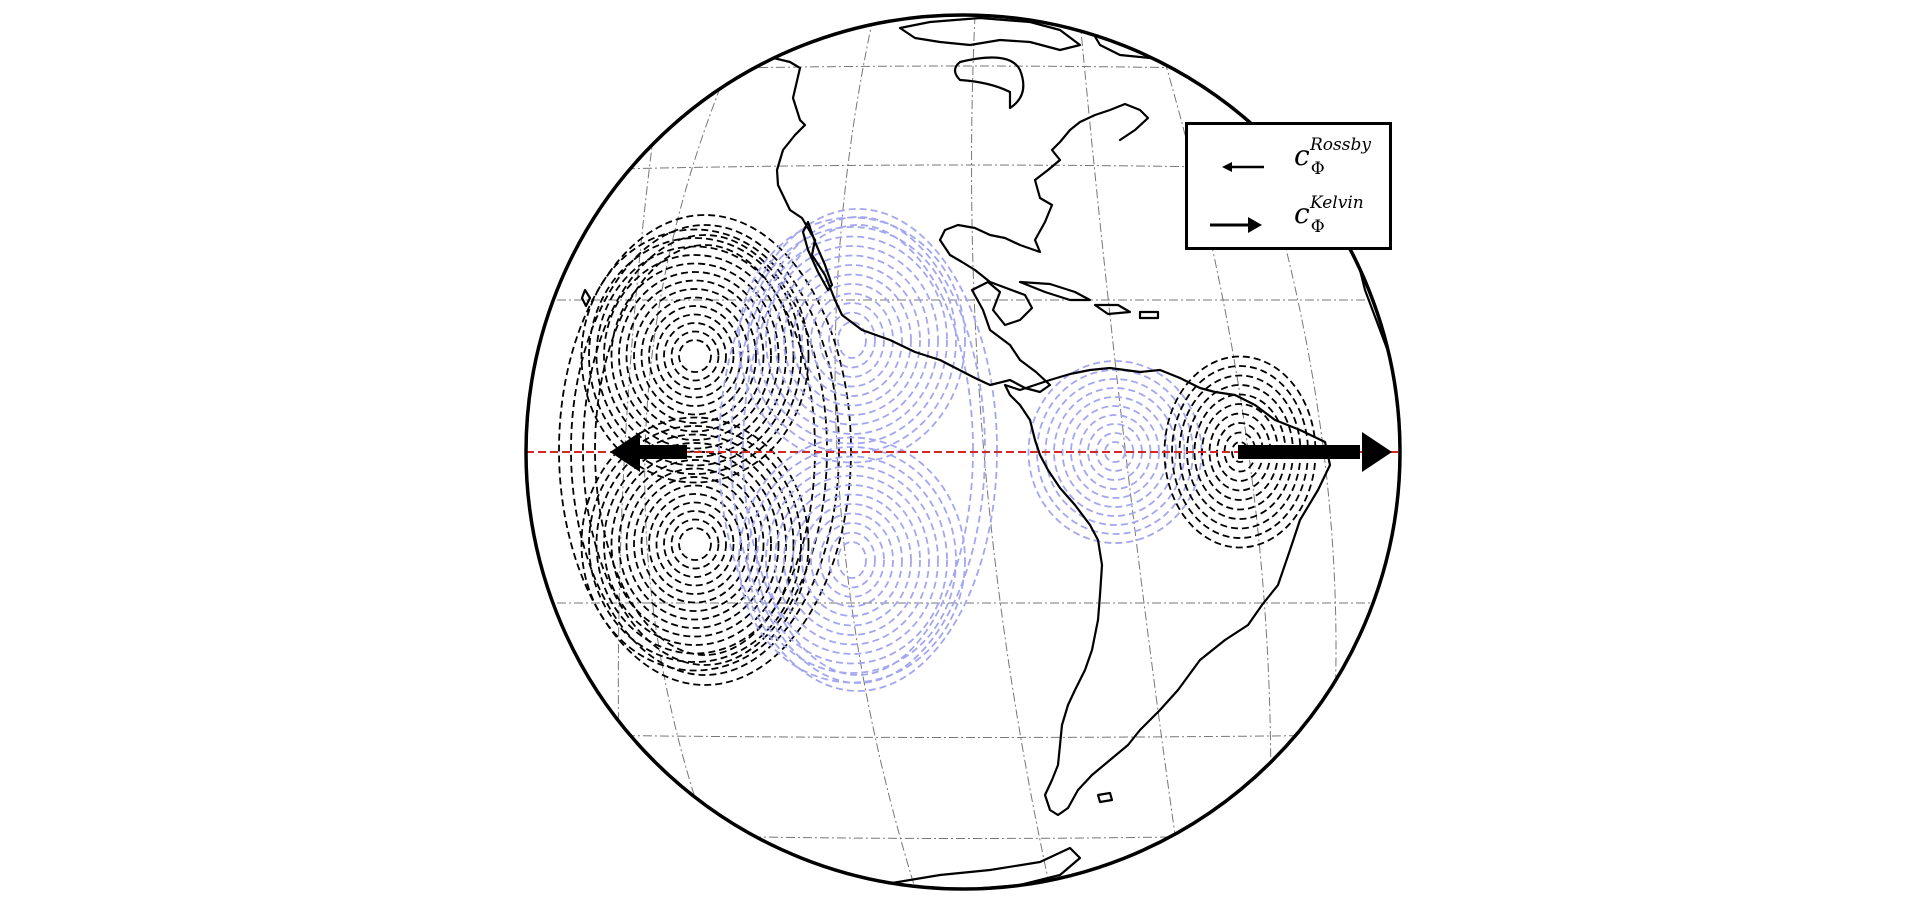  I want to click on legend-label-kelvin: cΦ Kelvin, so click(1329, 215).